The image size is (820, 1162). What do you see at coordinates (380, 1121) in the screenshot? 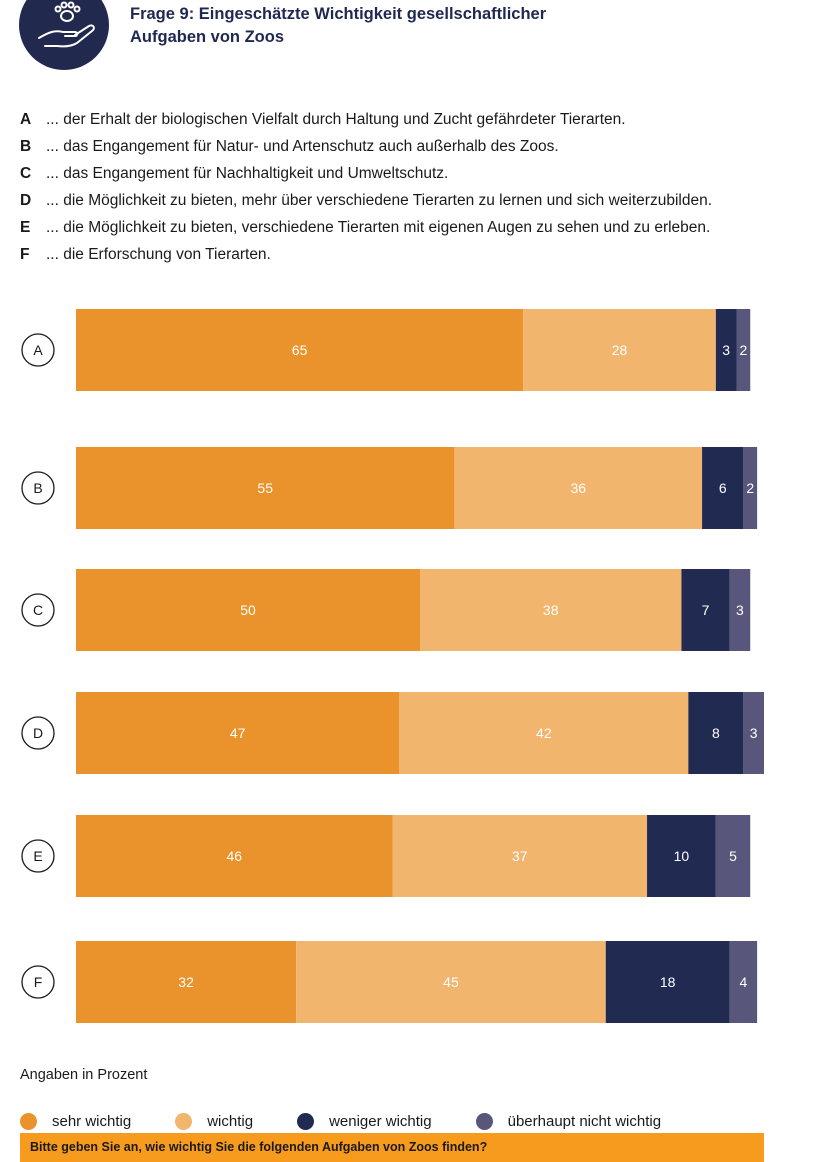
I see `legend-label: weniger wichtig` at bounding box center [380, 1121].